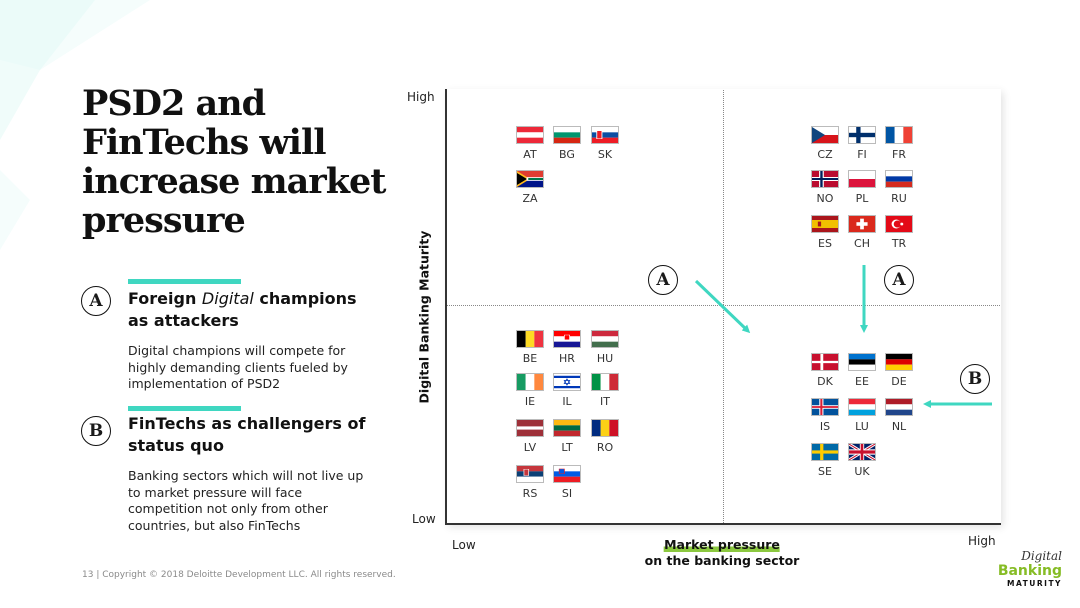  Describe the element at coordinates (825, 362) in the screenshot. I see `flag-dk-icon` at that location.